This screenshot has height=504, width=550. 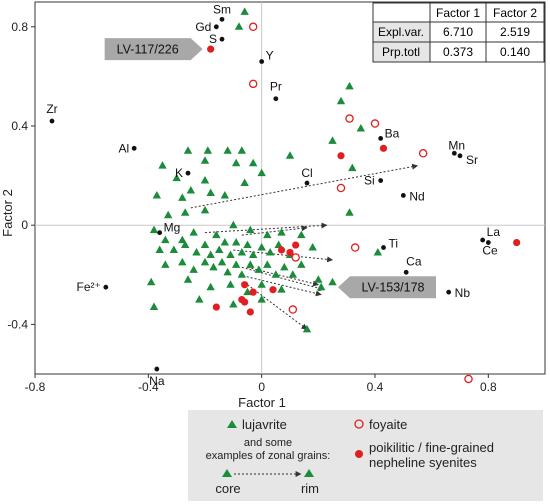 I want to click on loading-label-gd: Gd, so click(x=203, y=27).